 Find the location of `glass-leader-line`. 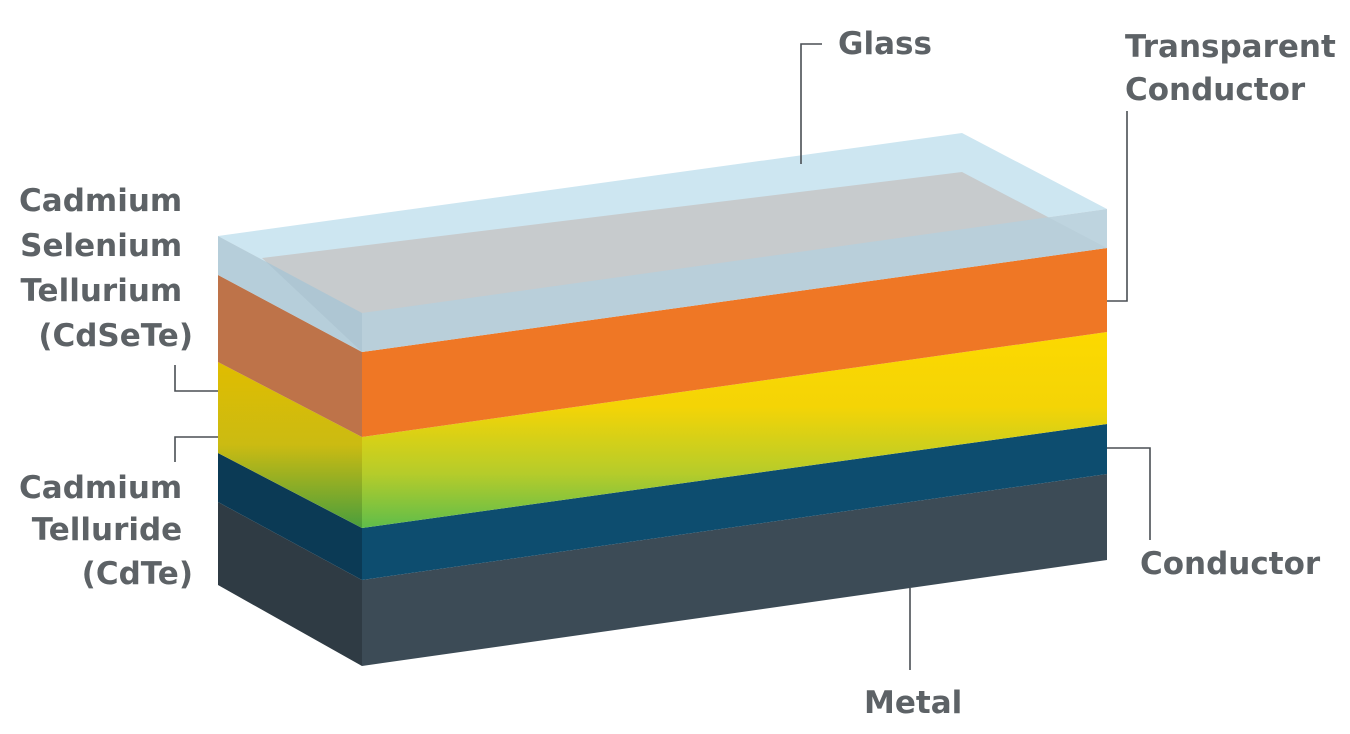

glass-leader-line is located at coordinates (811, 103).